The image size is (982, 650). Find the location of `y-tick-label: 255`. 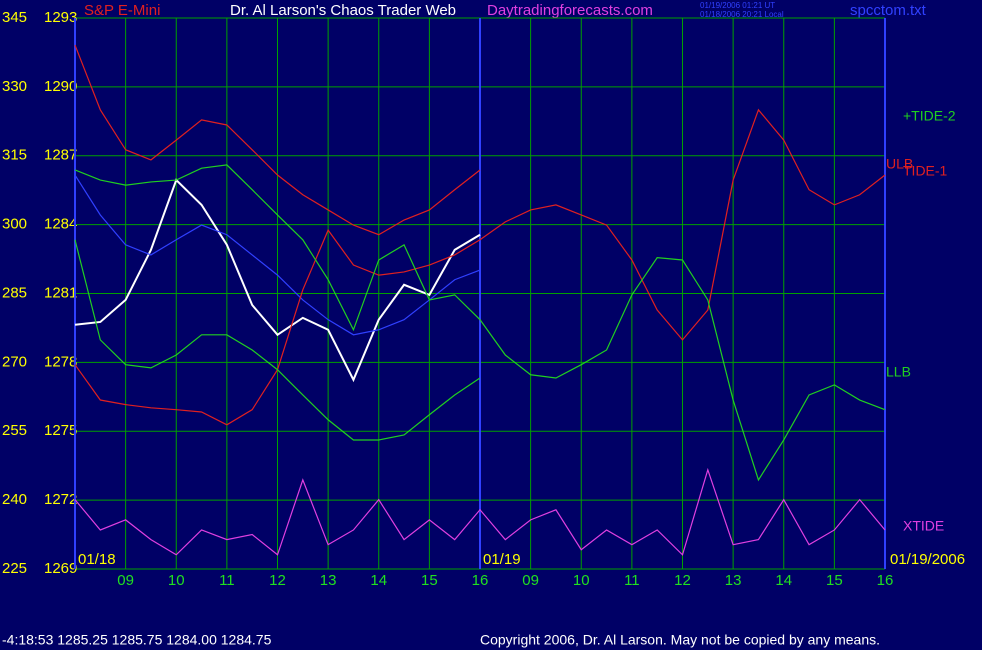

y-tick-label: 255 is located at coordinates (14, 430).